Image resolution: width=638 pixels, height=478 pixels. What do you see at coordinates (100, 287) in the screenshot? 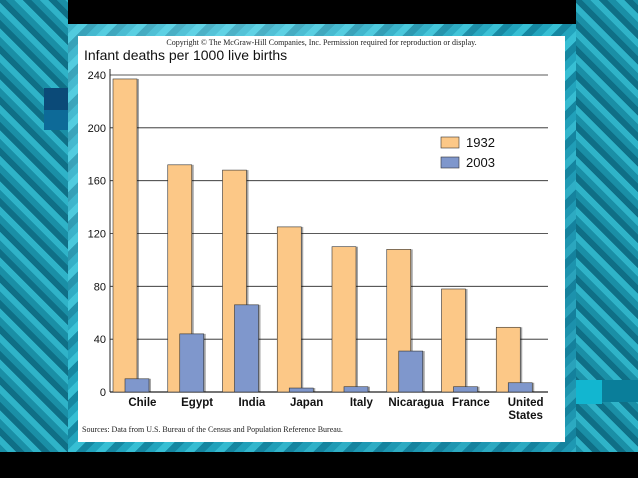
I see `y-tick-label: 80` at bounding box center [100, 287].